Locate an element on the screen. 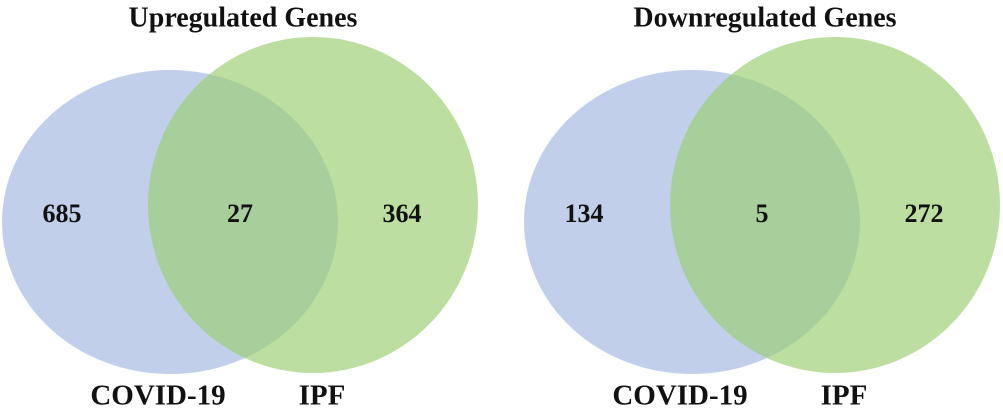 Image resolution: width=1003 pixels, height=418 pixels. region-count: 27 is located at coordinates (240, 213).